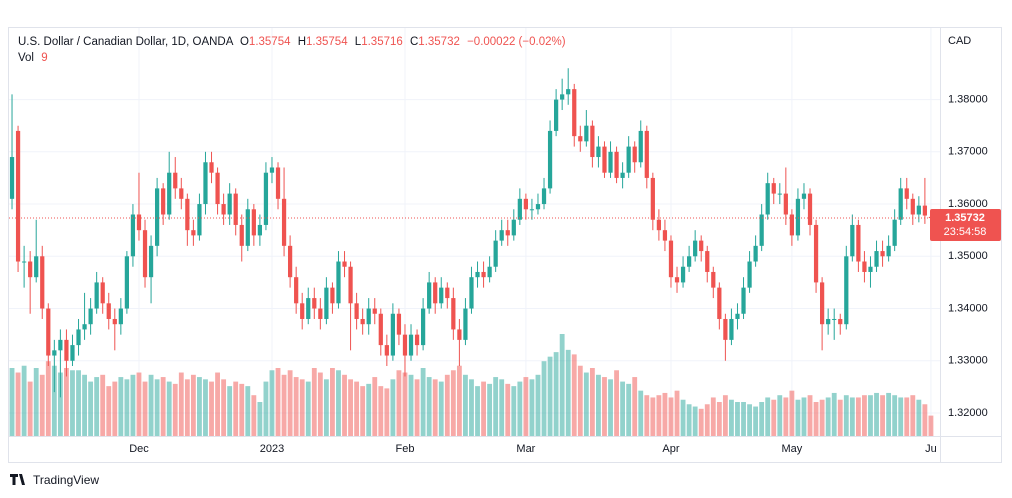 The image size is (1012, 498). Describe the element at coordinates (968, 152) in the screenshot. I see `y-tick-label: 1.37000` at that location.